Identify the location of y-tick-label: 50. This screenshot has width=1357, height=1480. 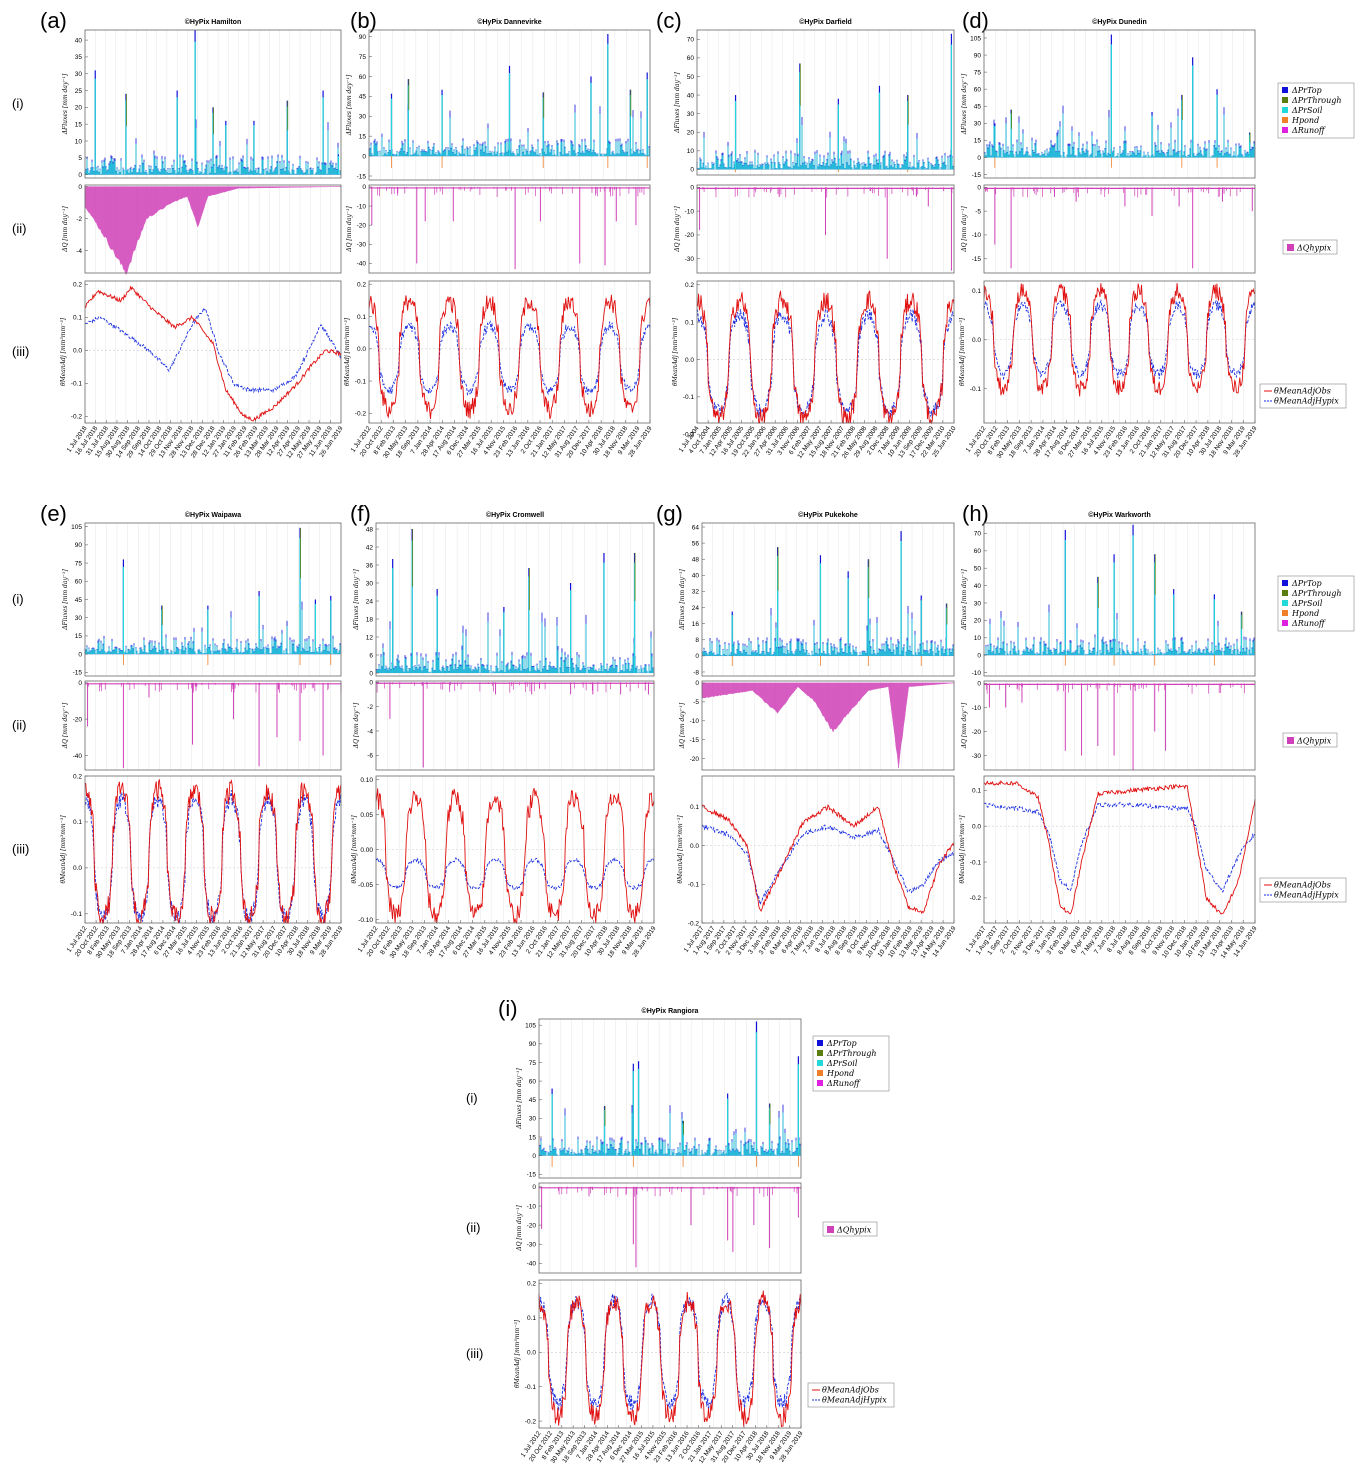
(691, 77).